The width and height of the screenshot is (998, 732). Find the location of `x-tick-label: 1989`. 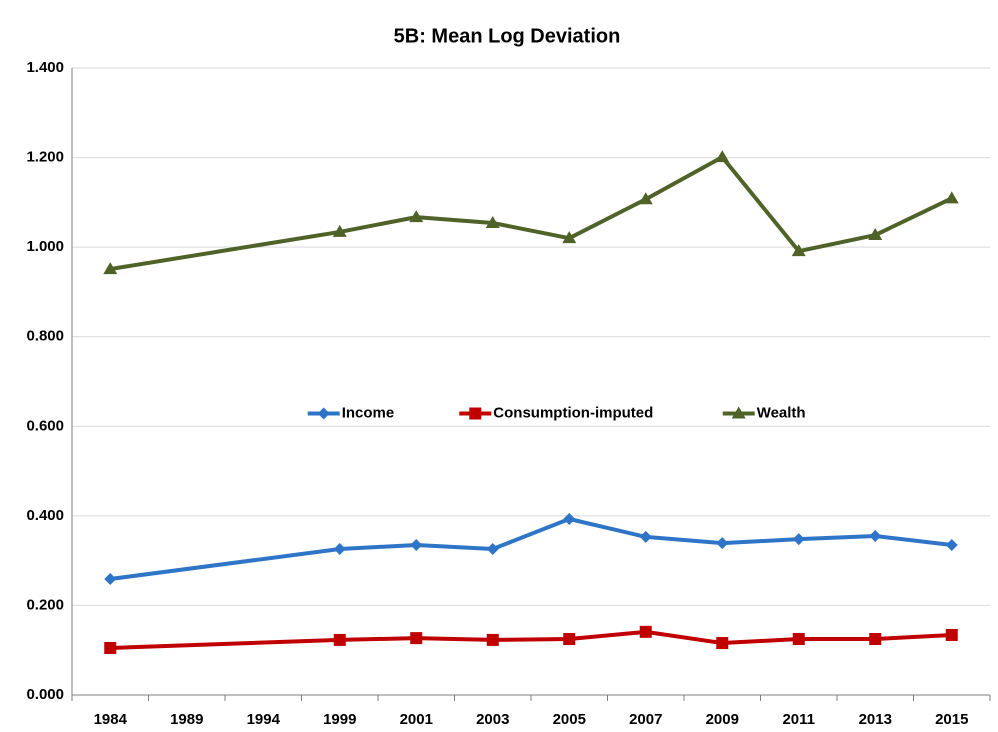

x-tick-label: 1989 is located at coordinates (186, 719).